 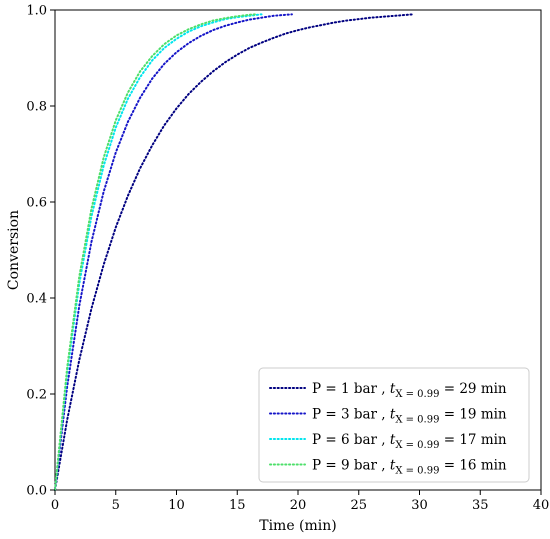 What do you see at coordinates (40, 251) in the screenshot?
I see `y-axis: 0.0 0.2 0.4 0.6 0.8 1.0` at bounding box center [40, 251].